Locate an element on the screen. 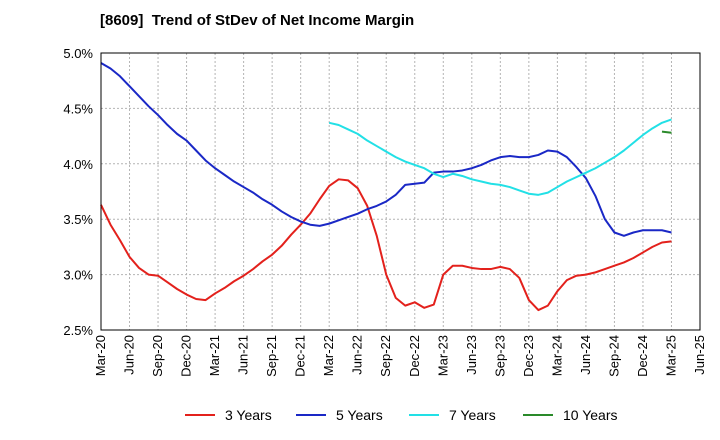  legend-swatch-10-years is located at coordinates (538, 415).